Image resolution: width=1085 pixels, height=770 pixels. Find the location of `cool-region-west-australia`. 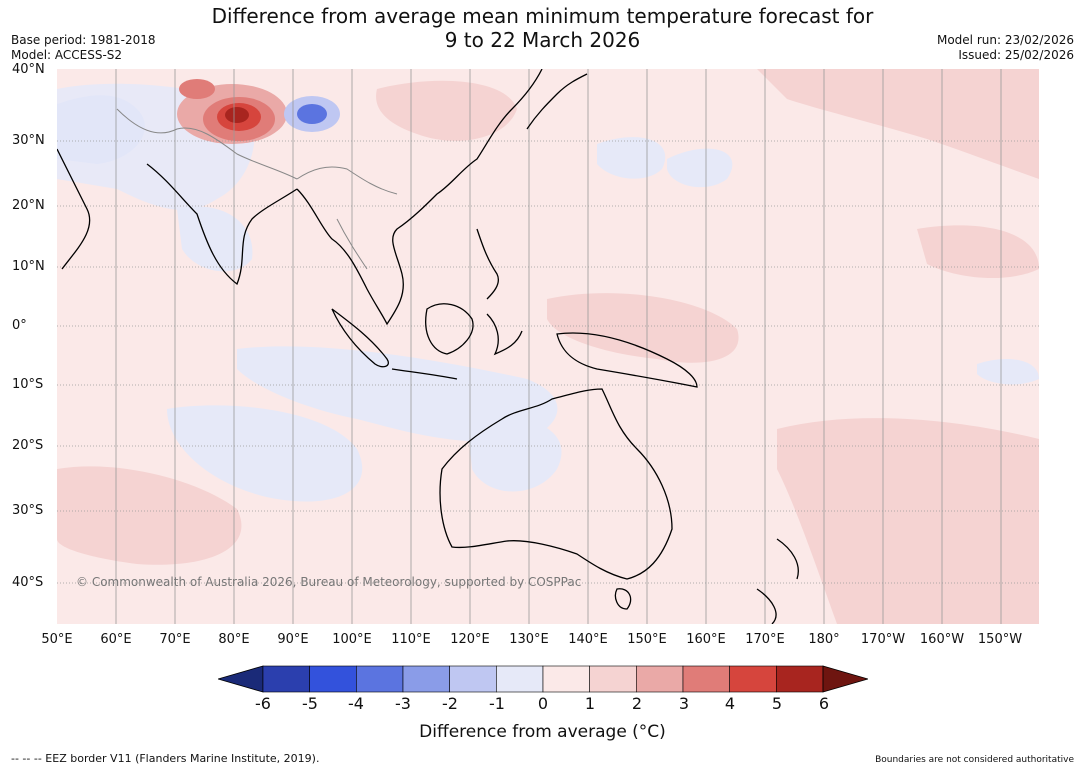

cool-region-west-australia is located at coordinates (514, 454).